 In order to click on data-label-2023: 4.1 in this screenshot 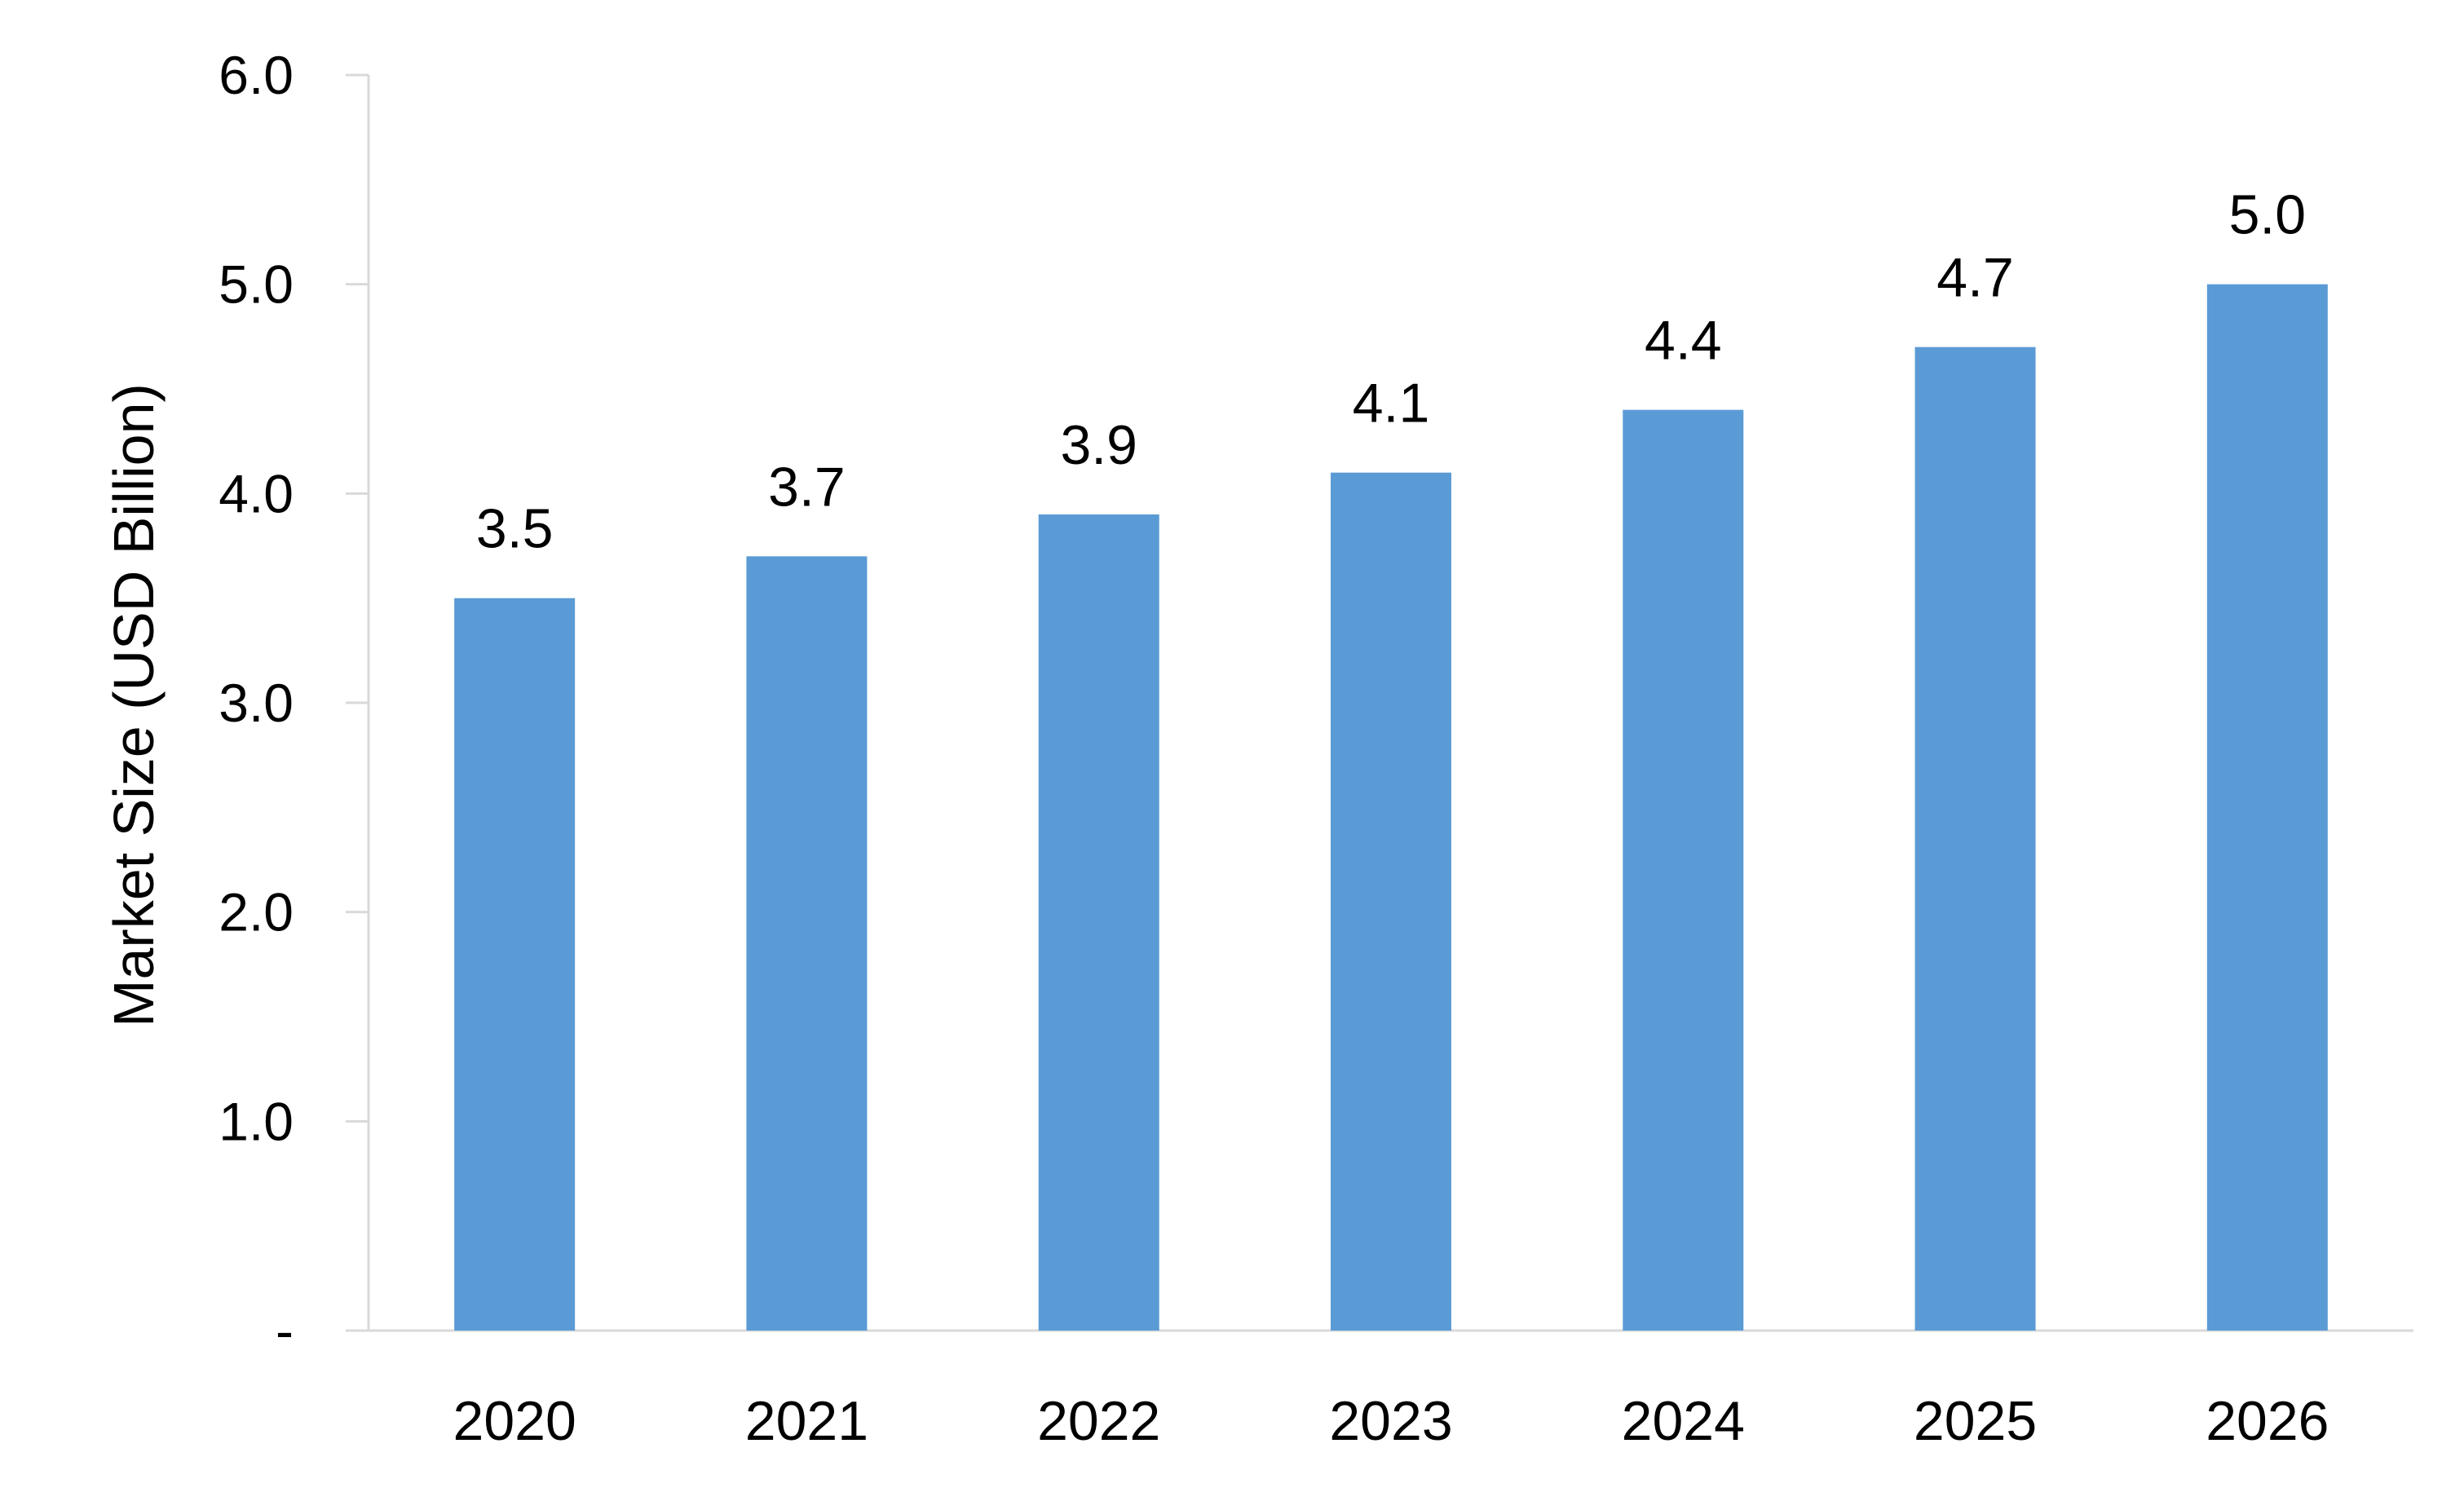, I will do `click(1391, 404)`.